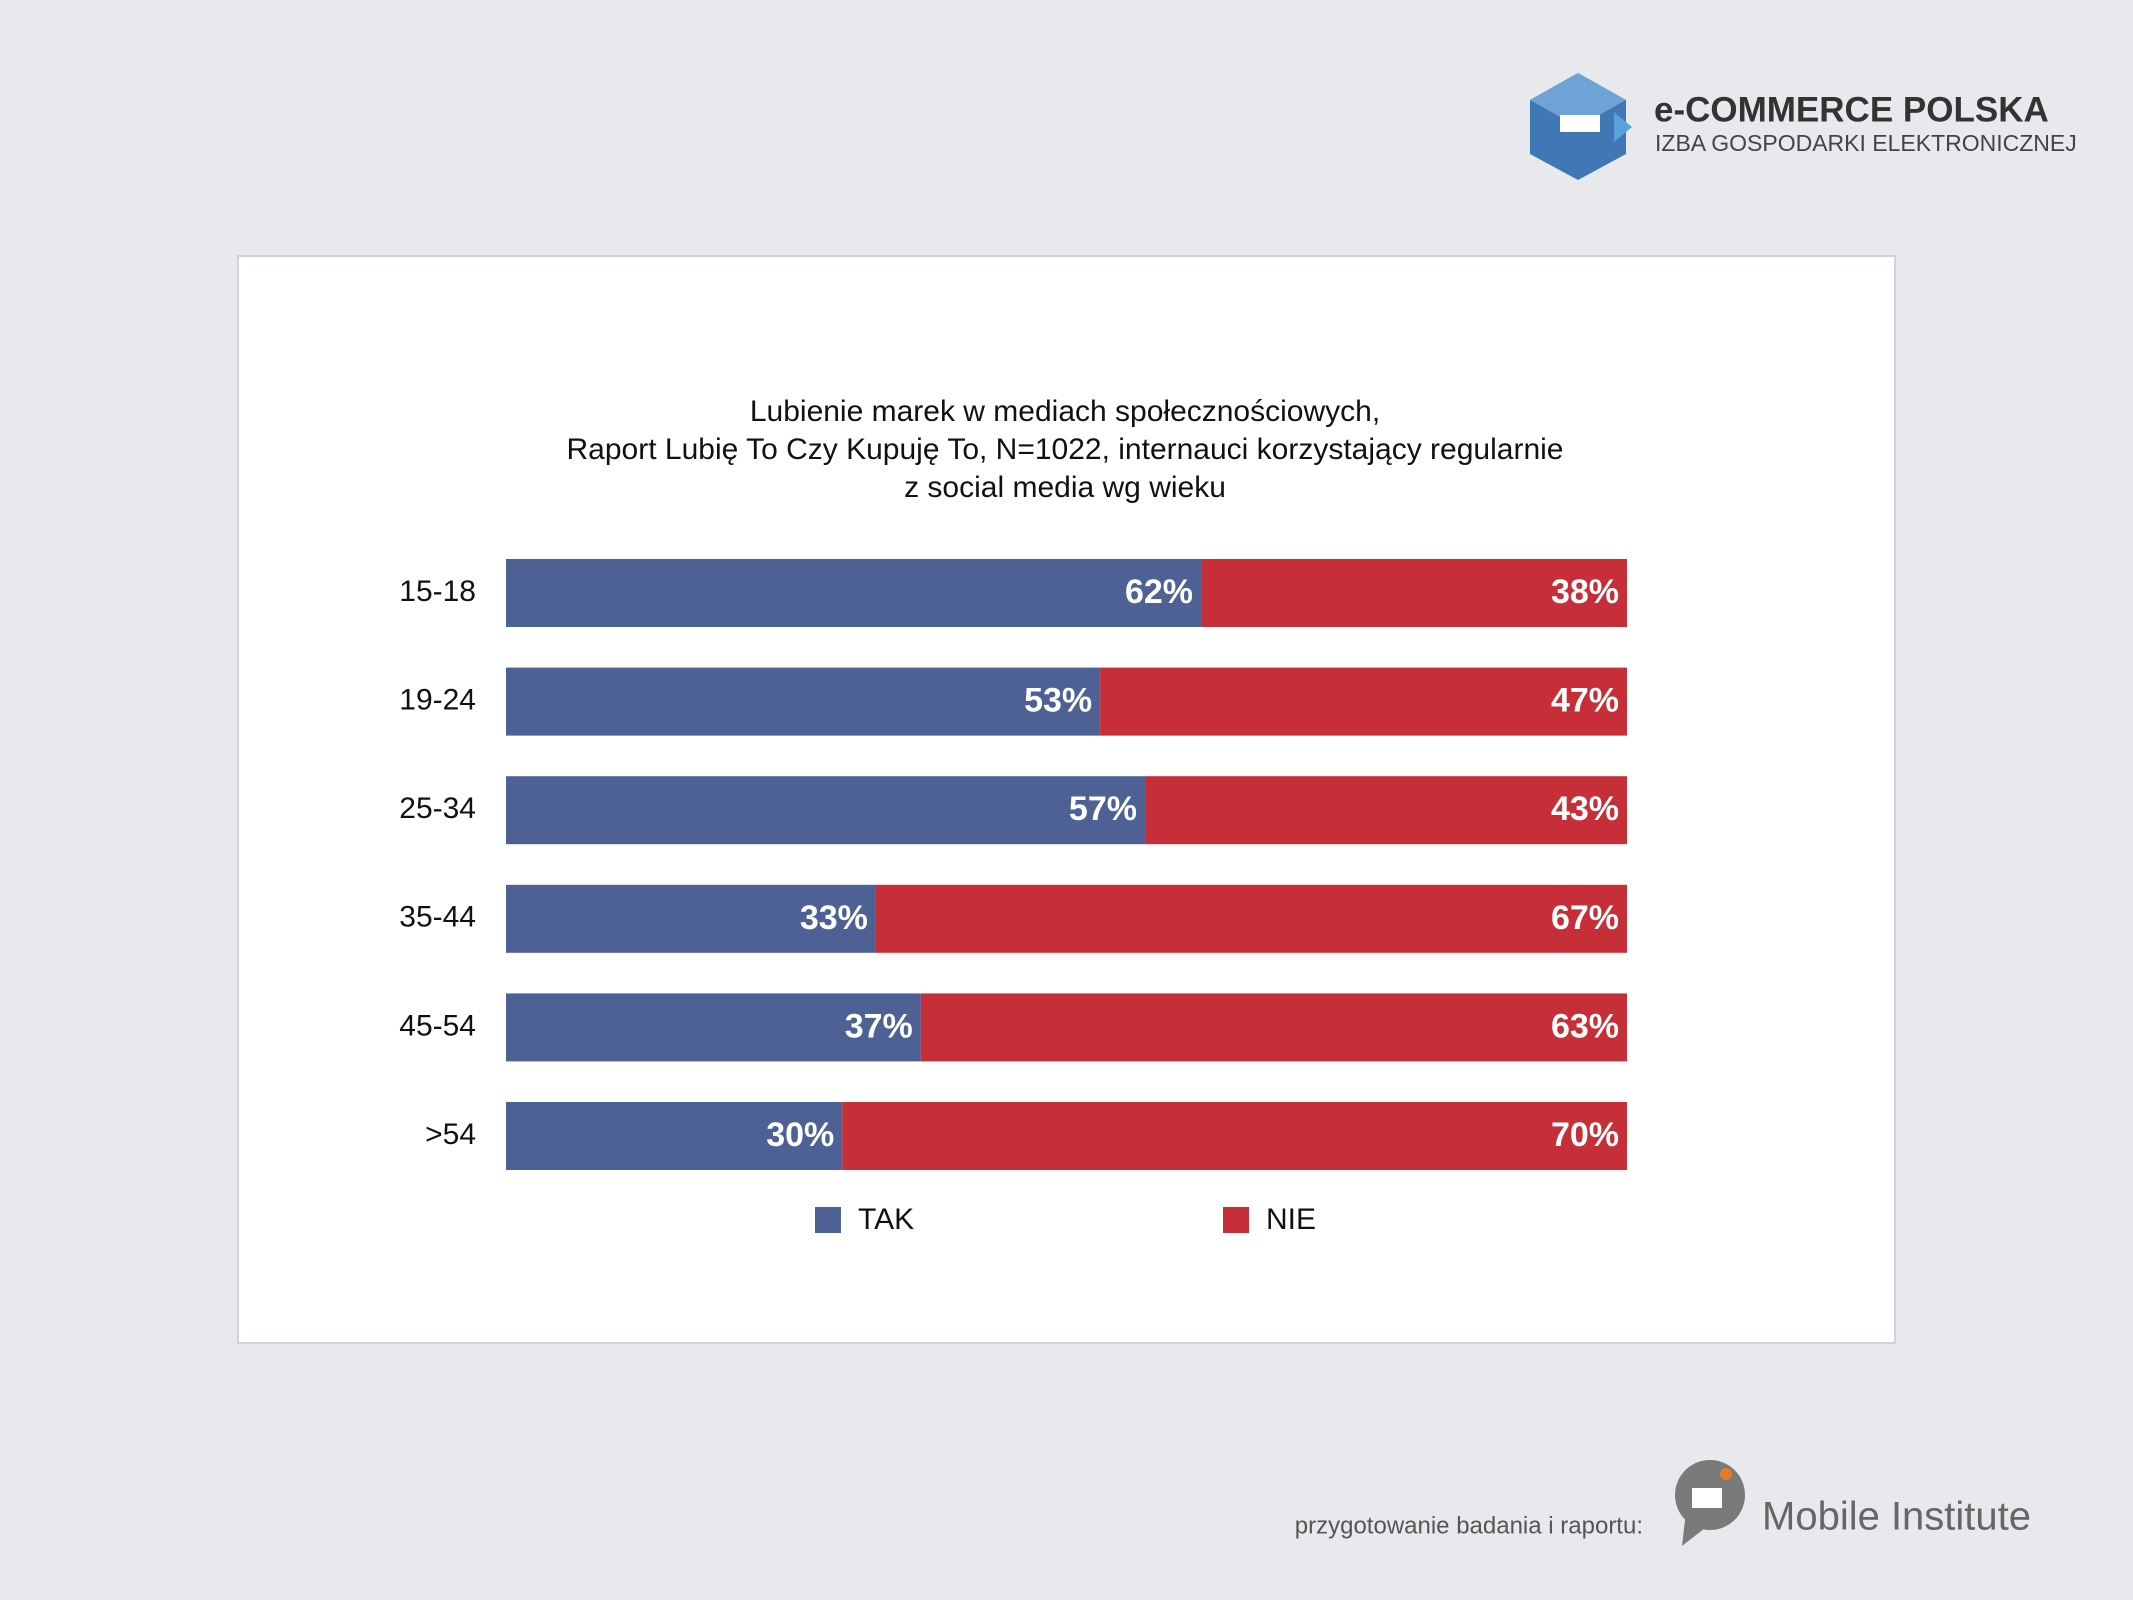 The image size is (2133, 1600). Describe the element at coordinates (1896, 1517) in the screenshot. I see `footer-company: Mobile Institute` at that location.